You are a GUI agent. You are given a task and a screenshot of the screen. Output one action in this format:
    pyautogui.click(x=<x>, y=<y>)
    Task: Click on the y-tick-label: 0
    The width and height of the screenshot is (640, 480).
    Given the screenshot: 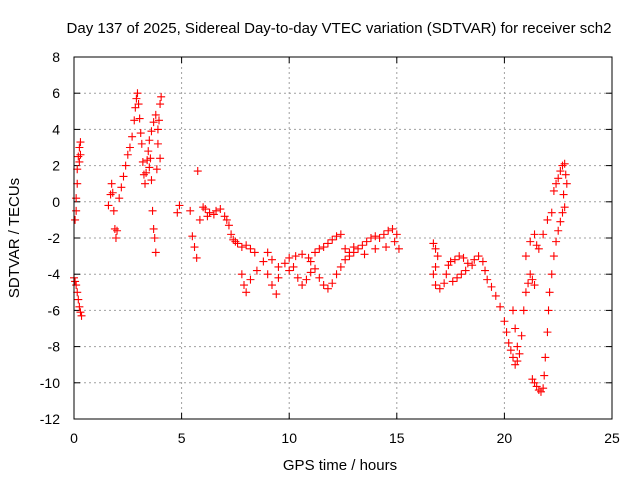 What is the action you would take?
    pyautogui.click(x=56, y=202)
    